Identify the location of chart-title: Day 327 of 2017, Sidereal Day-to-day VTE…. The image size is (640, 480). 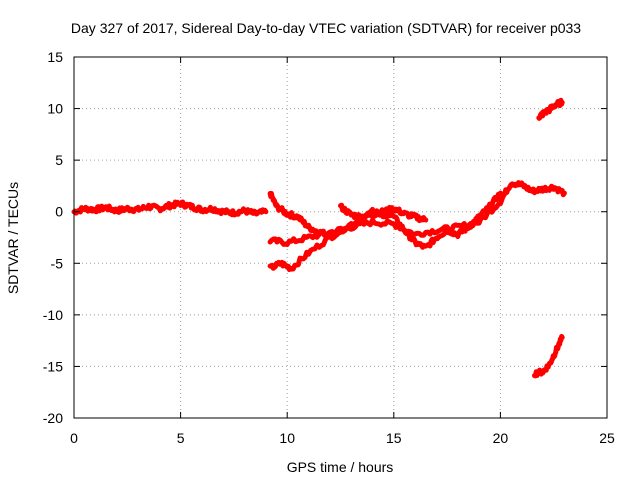
(326, 28).